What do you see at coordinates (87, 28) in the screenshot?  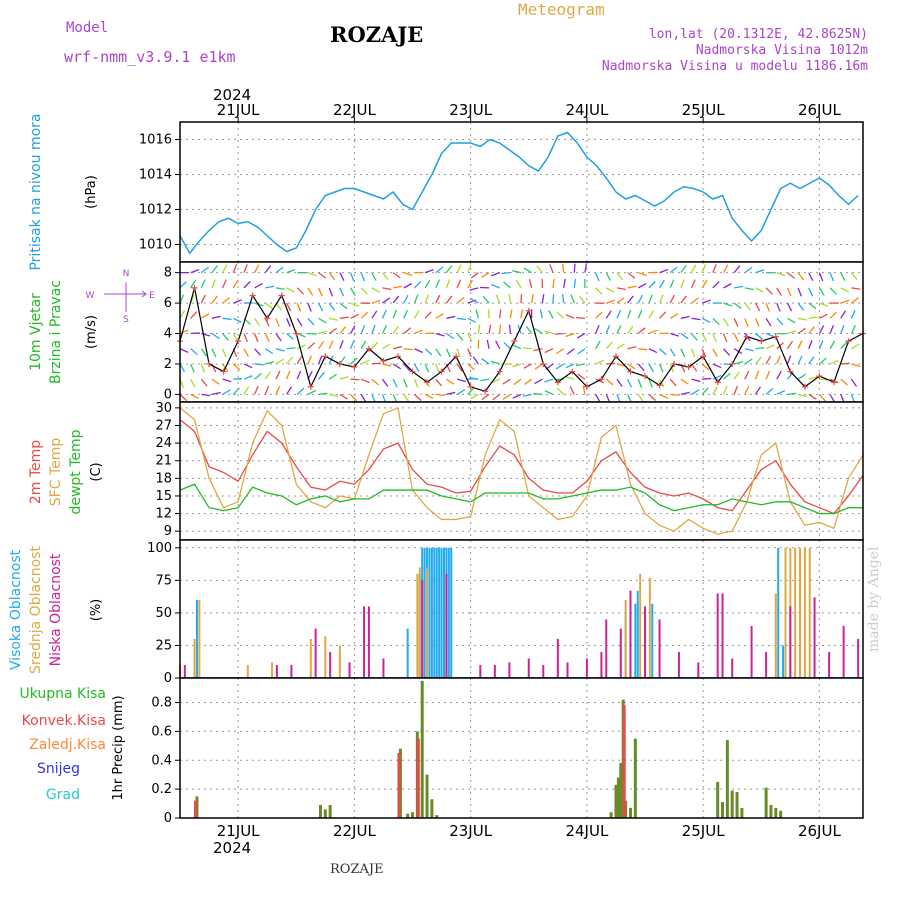 I see `model-label: Model` at bounding box center [87, 28].